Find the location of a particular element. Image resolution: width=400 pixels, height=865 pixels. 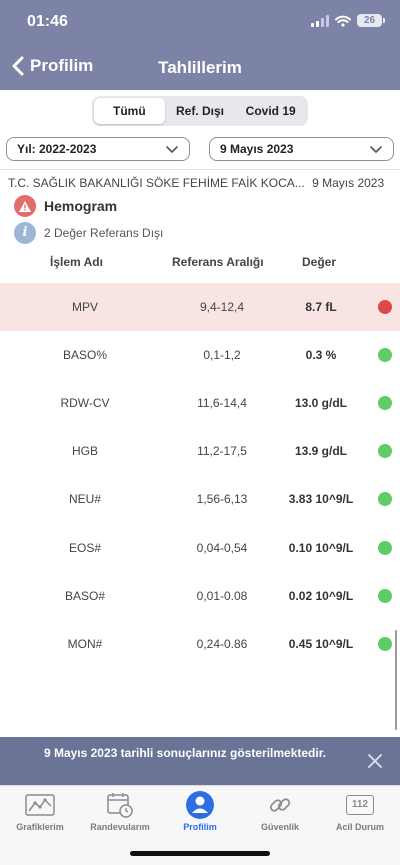

row-range: 9,4-12,4 is located at coordinates (222, 307).